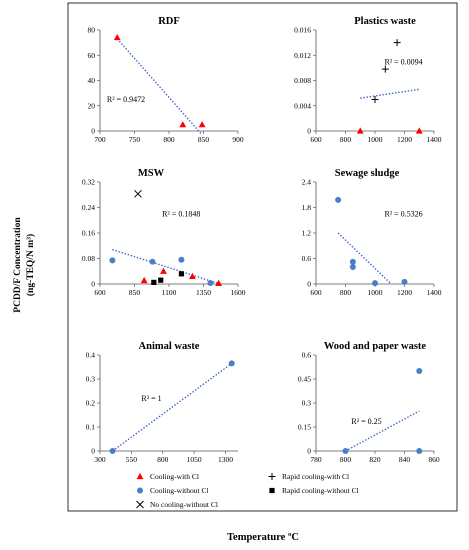 This screenshot has width=469, height=550. What do you see at coordinates (184, 504) in the screenshot?
I see `legend-label: No cooling-without Cl` at bounding box center [184, 504].